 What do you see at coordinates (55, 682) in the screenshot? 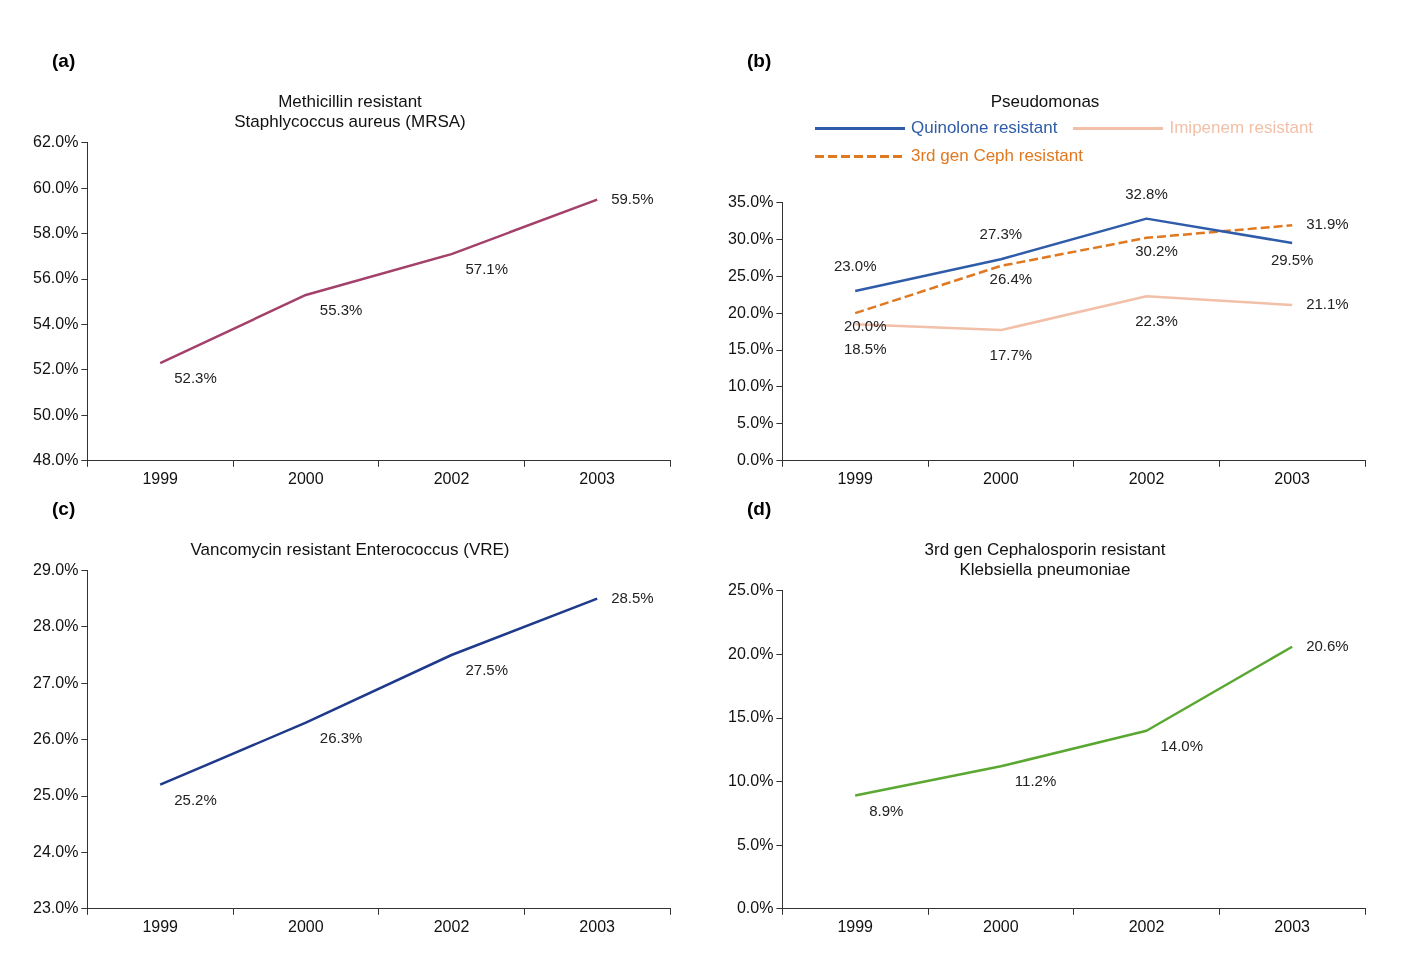
I see `y-tick-label: 27.0%` at bounding box center [55, 682].